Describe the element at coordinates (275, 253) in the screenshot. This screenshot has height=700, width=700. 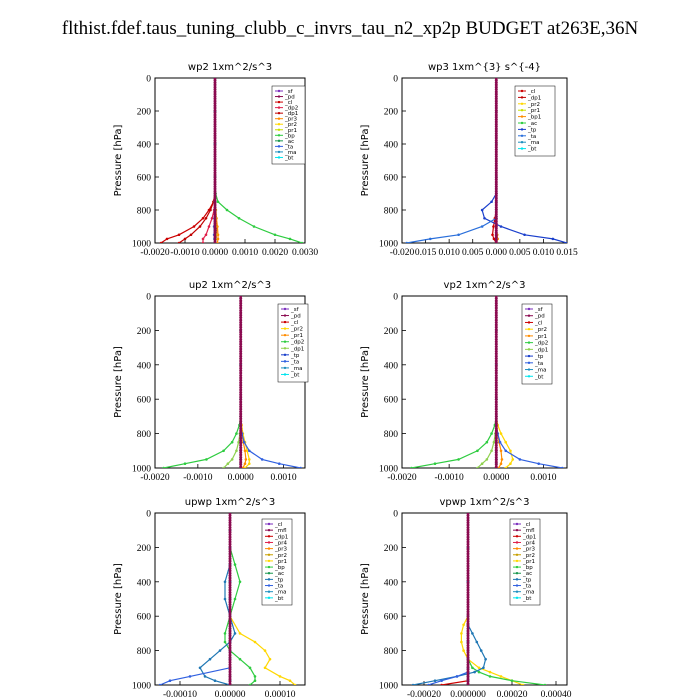
I see `x-tick-label: 0.0020` at that location.